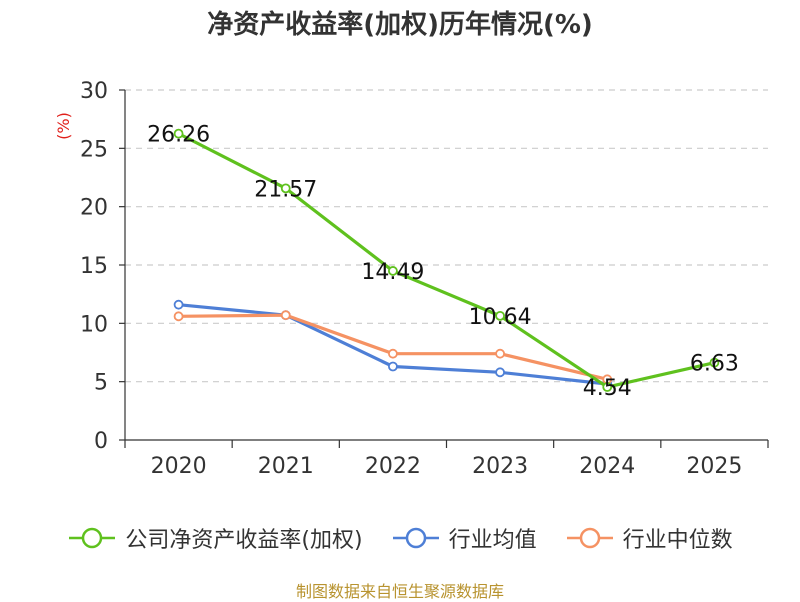 The image size is (800, 602). I want to click on y-tick-label: 25, so click(94, 149).